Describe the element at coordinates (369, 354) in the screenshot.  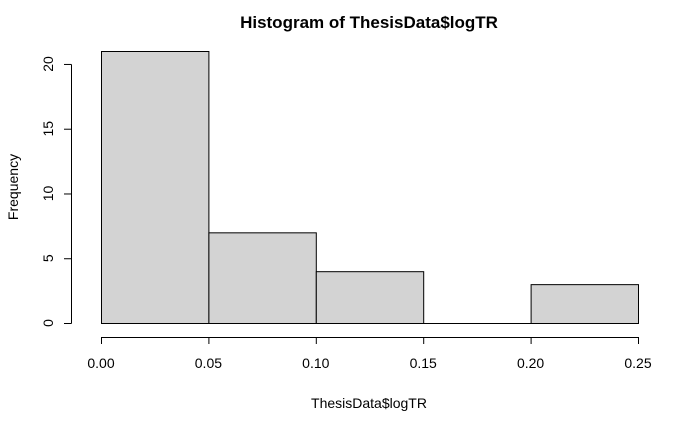
I see `x-axis: 0.00 0.05 0.10 0.15 0.20 0.25` at that location.